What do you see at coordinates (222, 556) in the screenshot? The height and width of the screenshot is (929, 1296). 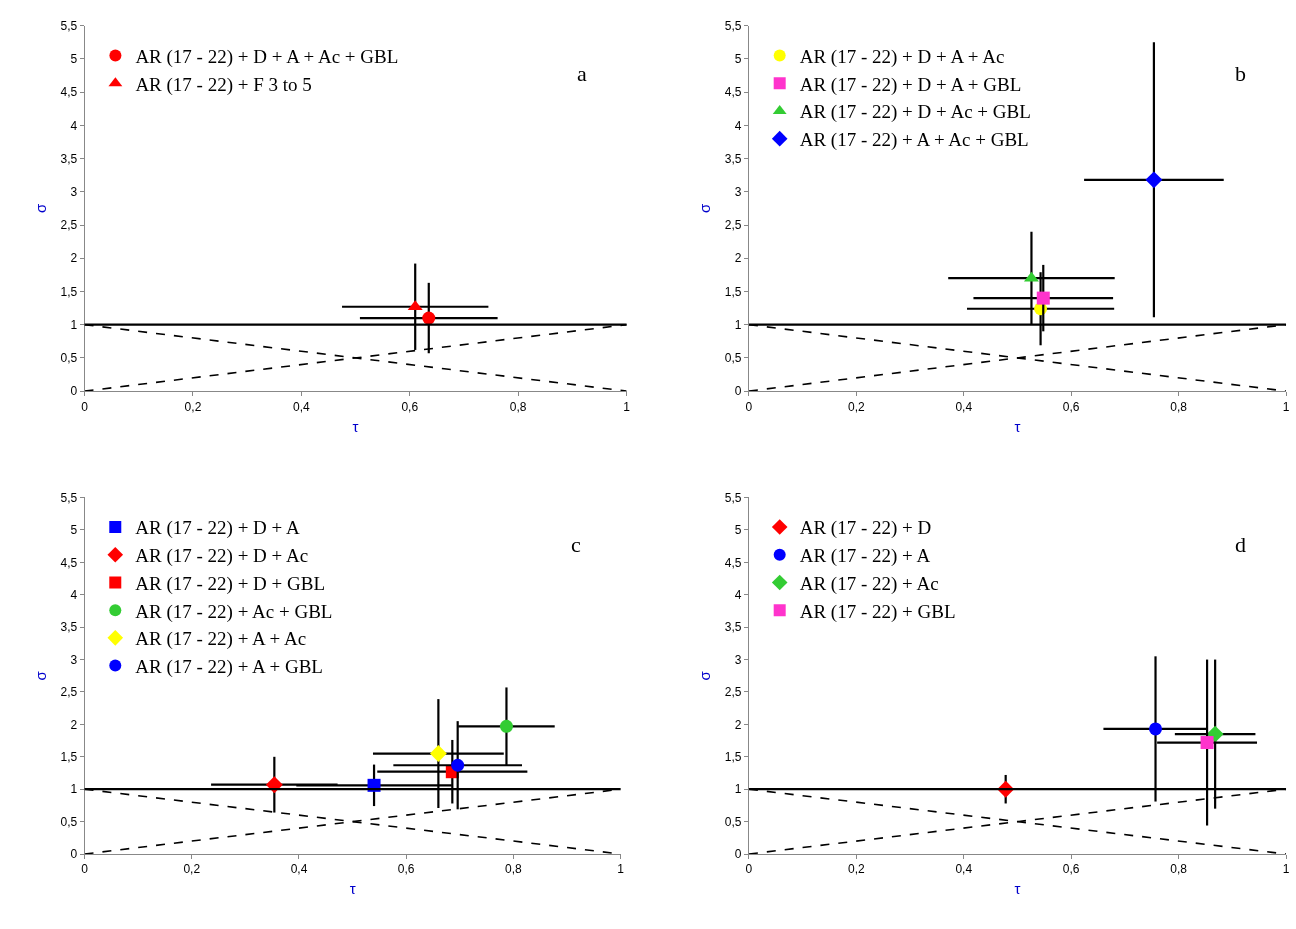 I see `legend-label: AR (17 - 22) + D + Ac` at bounding box center [222, 556].